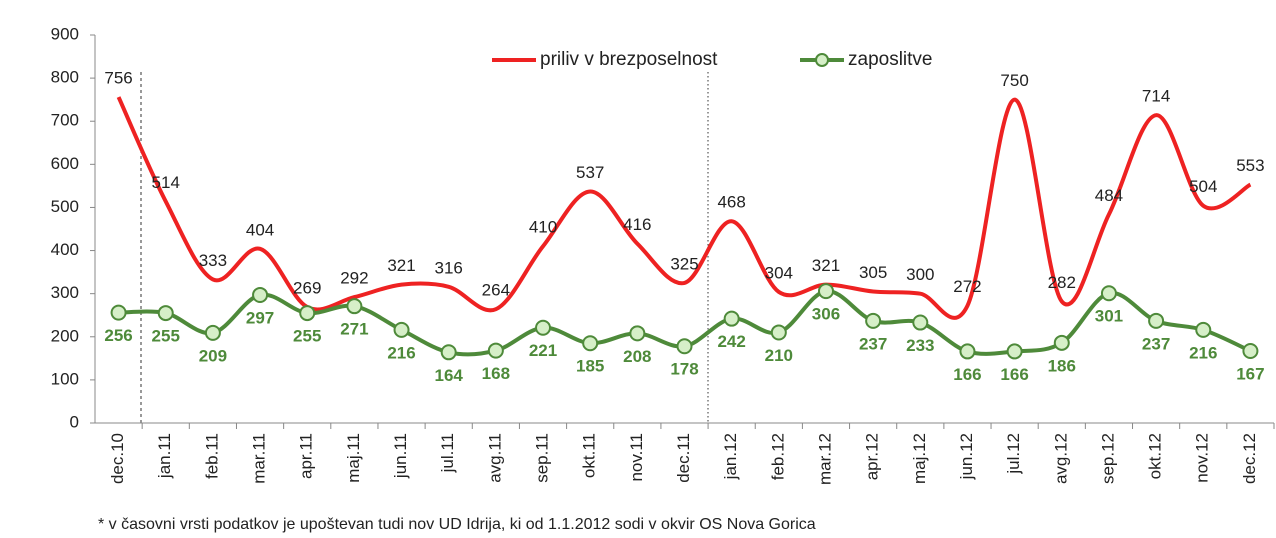  Describe the element at coordinates (826, 314) in the screenshot. I see `data-label: 306` at that location.